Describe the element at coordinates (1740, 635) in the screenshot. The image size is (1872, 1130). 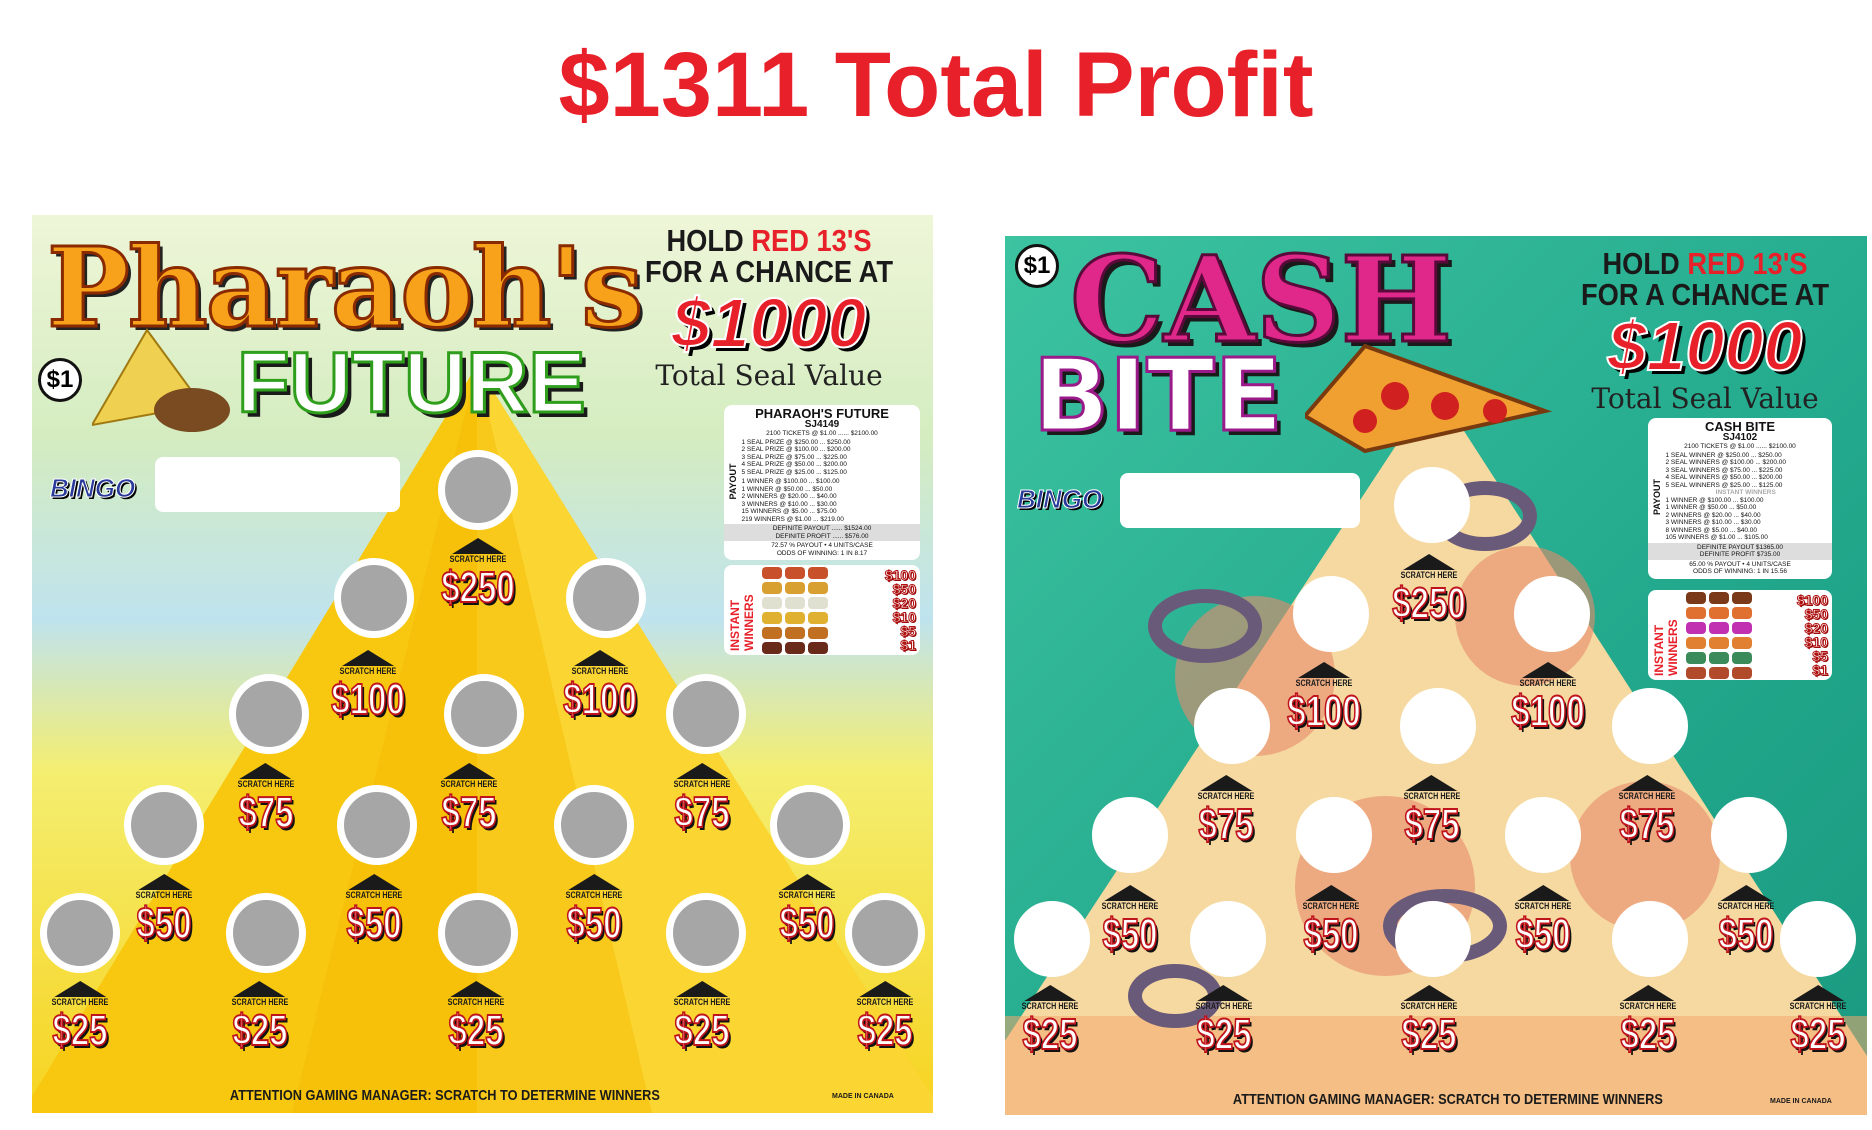
I see `instant-winners-box: INSTANT WINNERS $100 $50 $20 $10 $5 $1` at that location.